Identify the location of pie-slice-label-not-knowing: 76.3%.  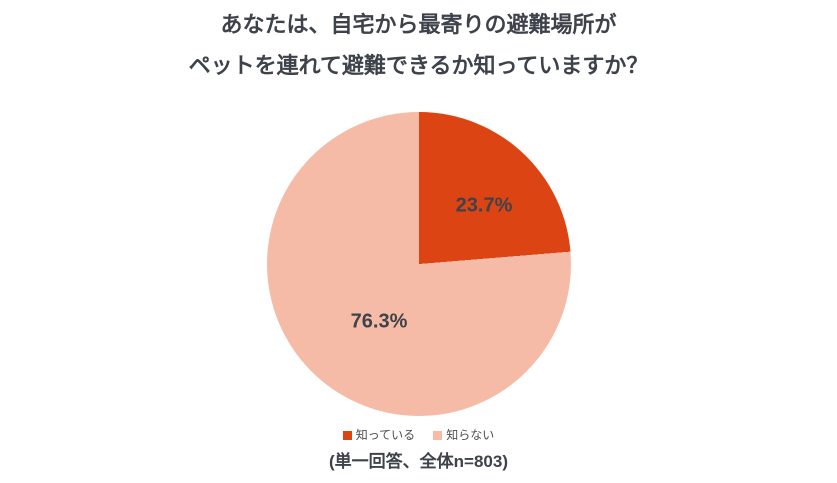
(379, 321).